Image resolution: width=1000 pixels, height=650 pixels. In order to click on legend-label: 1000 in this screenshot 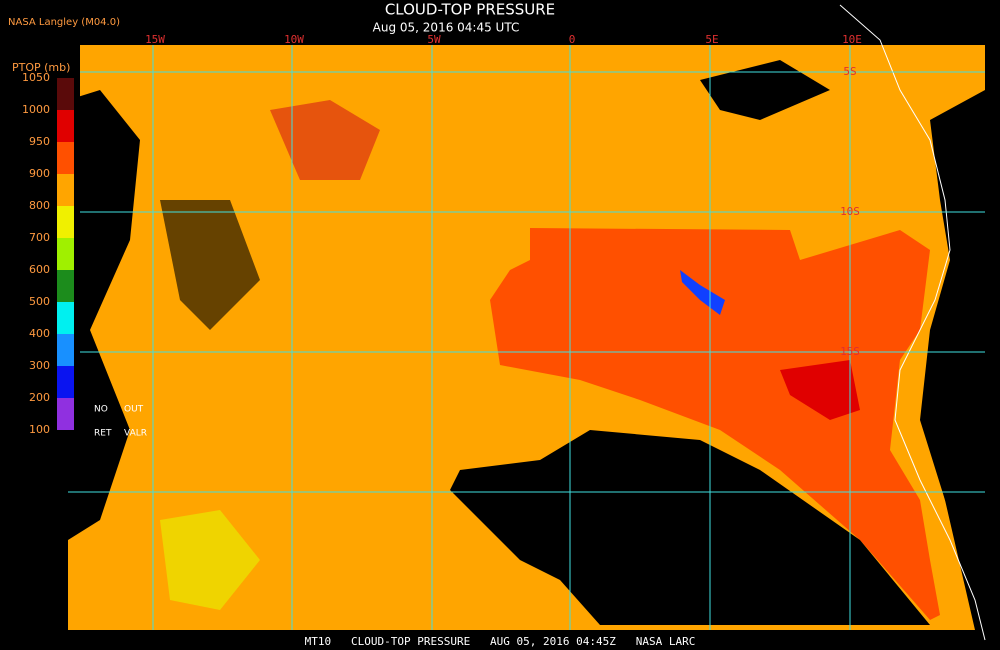, I will do `click(36, 109)`.